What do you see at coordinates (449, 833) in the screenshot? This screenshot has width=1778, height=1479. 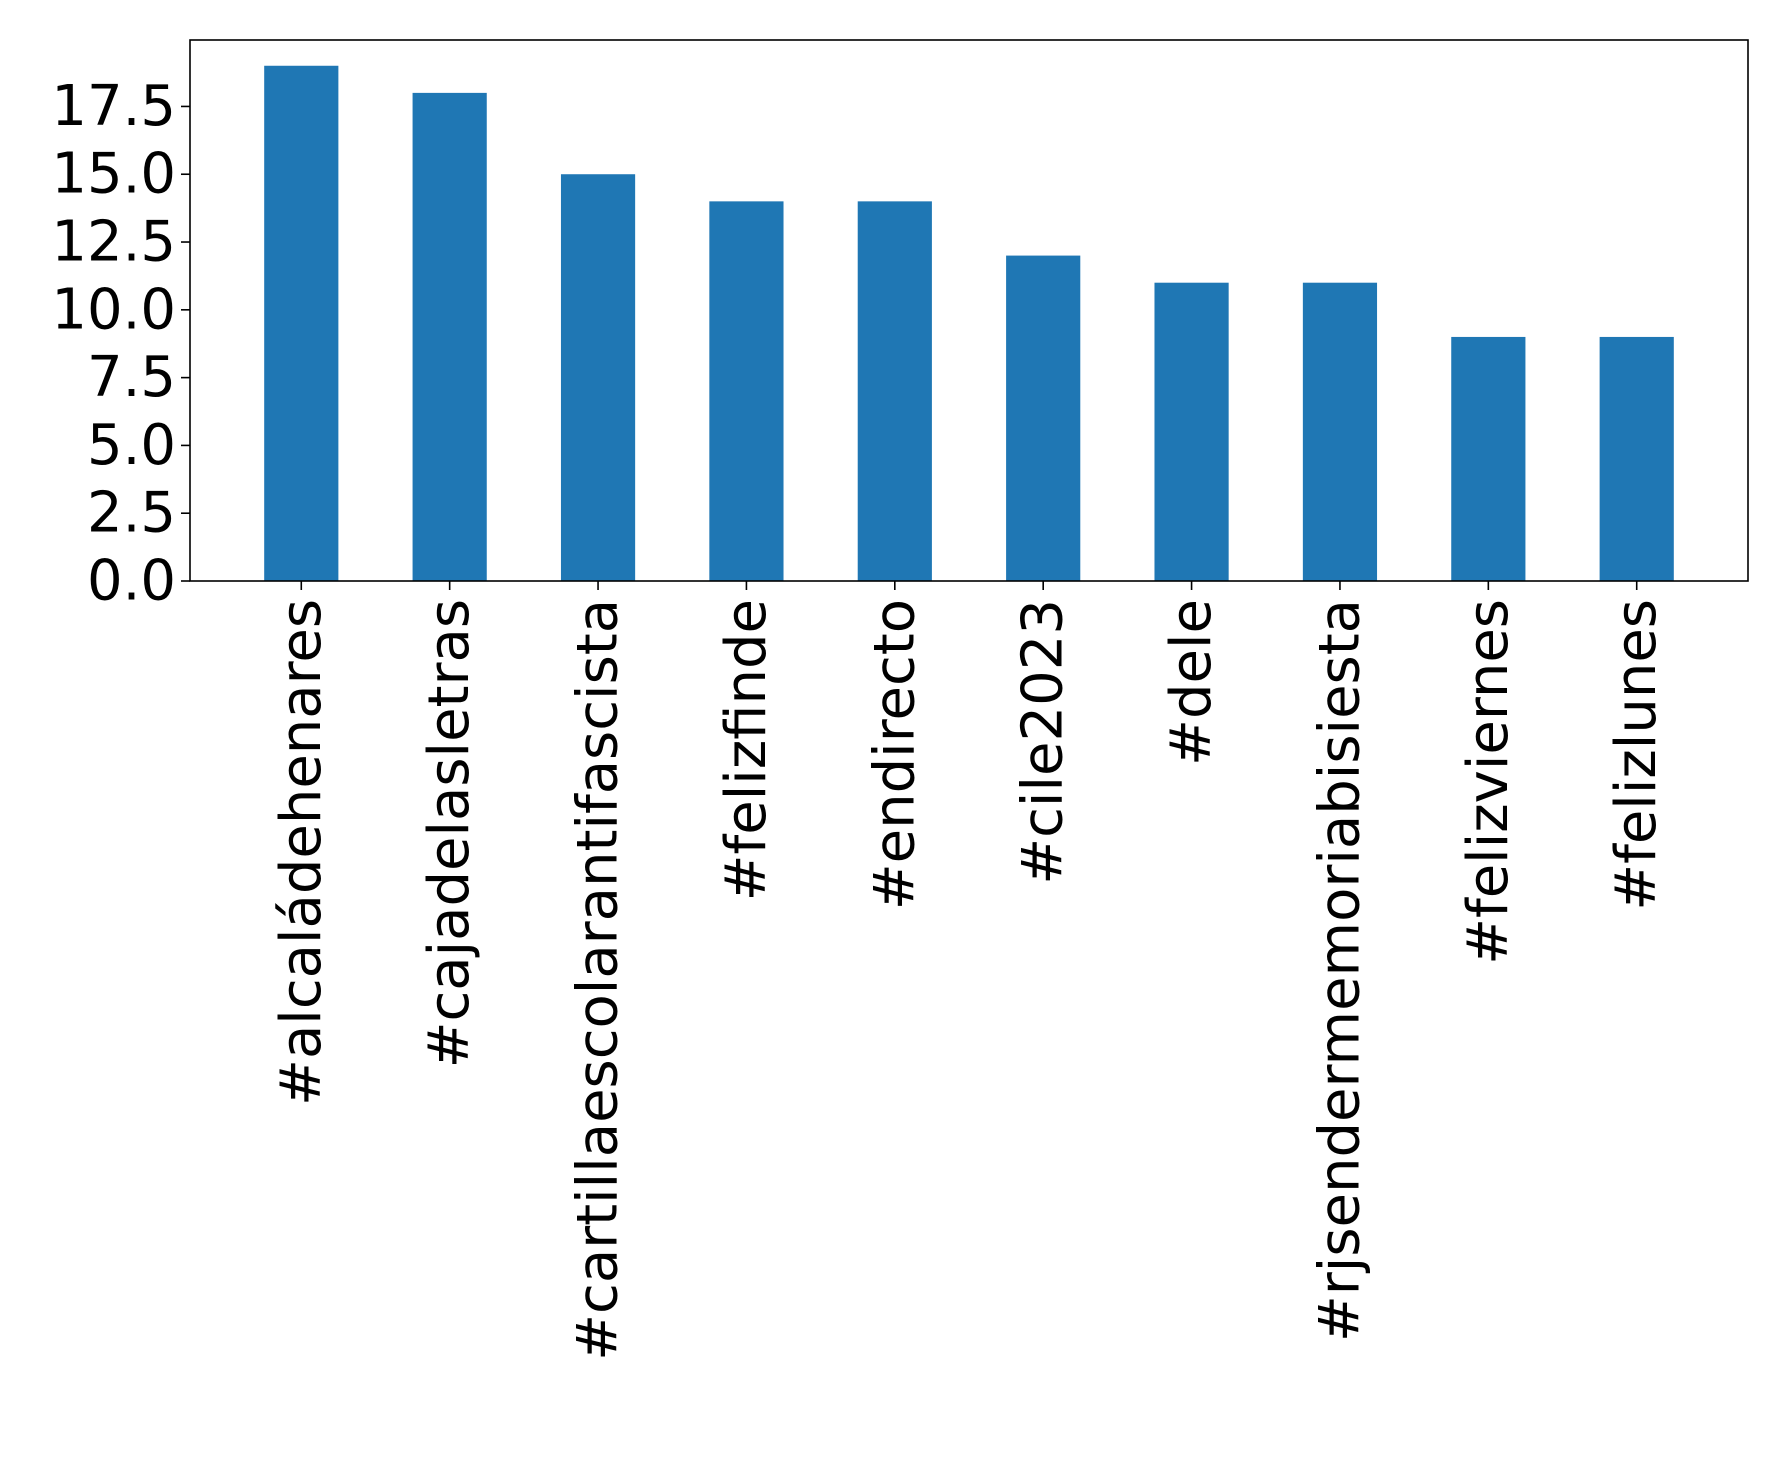 I see `x-tick-label: #cajadelasletras` at bounding box center [449, 833].